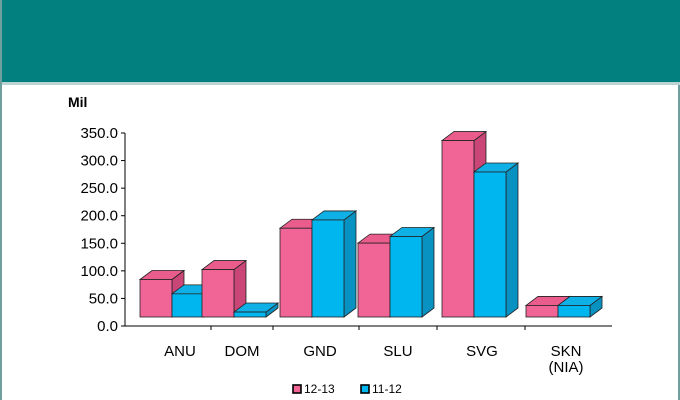  What do you see at coordinates (319, 389) in the screenshot?
I see `legend-label: 12-13` at bounding box center [319, 389].